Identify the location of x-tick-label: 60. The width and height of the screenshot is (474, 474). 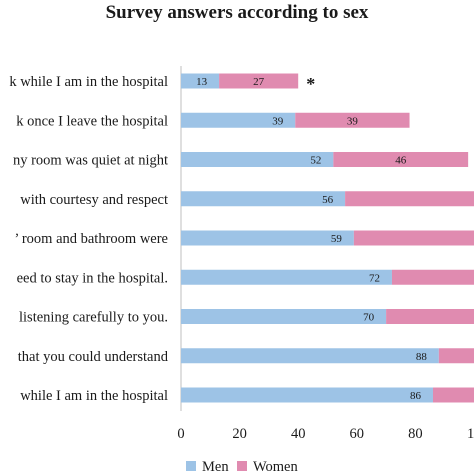
(357, 434).